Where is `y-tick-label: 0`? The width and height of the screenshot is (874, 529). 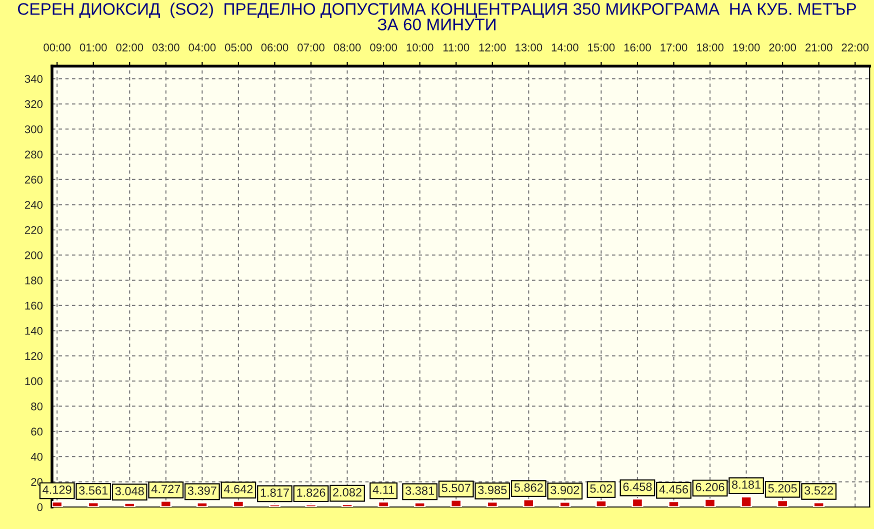
y-tick-label: 0 is located at coordinates (40, 507).